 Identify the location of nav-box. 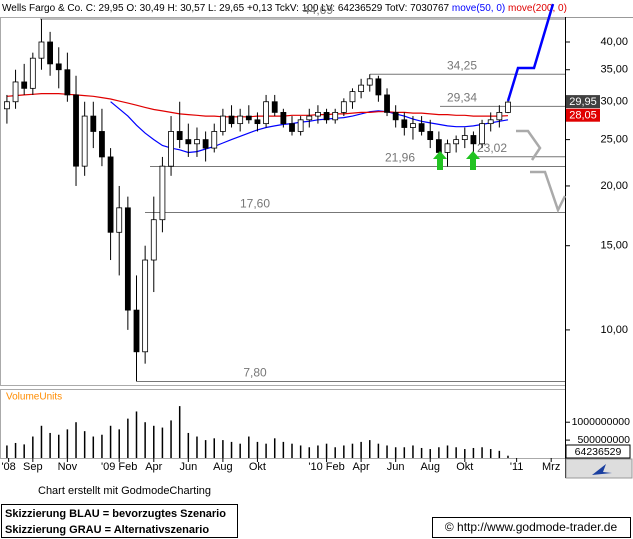
(599, 468).